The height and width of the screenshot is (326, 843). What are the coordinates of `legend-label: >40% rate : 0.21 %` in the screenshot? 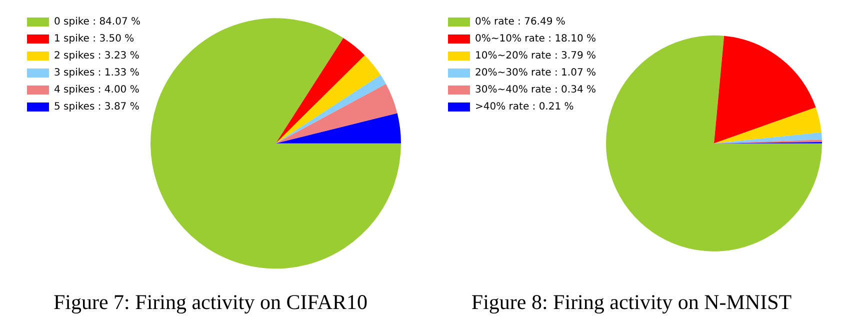 It's located at (524, 107).